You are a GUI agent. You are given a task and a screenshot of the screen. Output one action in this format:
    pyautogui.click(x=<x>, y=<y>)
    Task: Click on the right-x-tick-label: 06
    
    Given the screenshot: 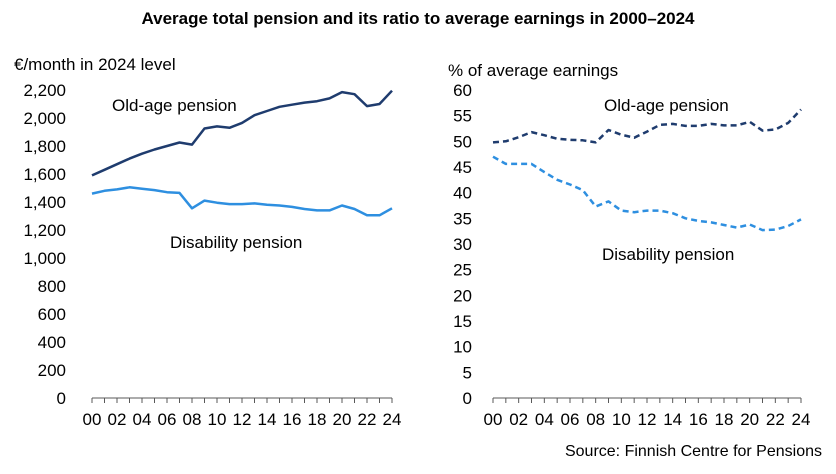 What is the action you would take?
    pyautogui.click(x=570, y=419)
    